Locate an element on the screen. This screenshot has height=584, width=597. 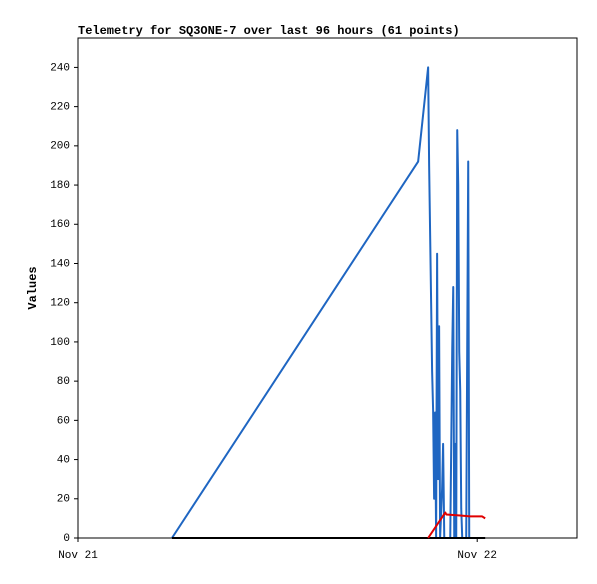
y-tick-label: 60 is located at coordinates (63, 421).